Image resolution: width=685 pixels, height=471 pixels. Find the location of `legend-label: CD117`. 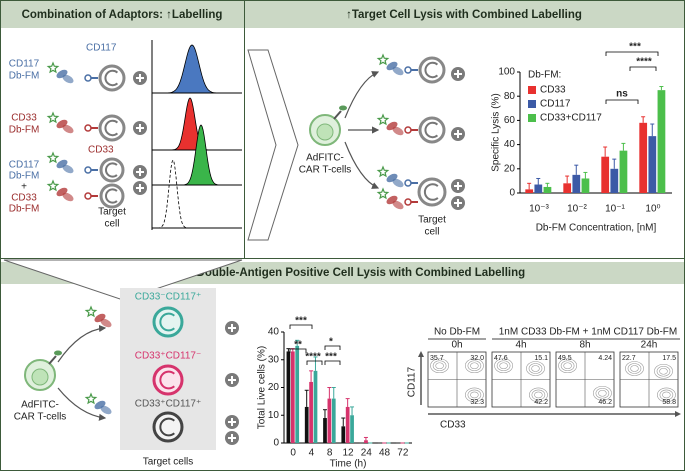

legend-label: CD117 is located at coordinates (555, 104).